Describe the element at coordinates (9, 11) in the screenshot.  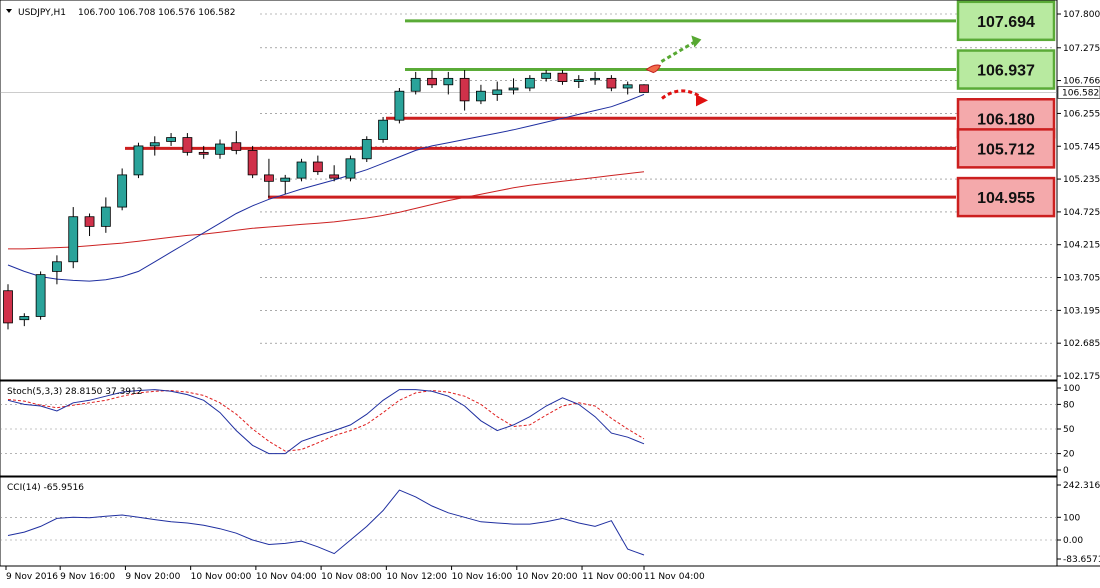
I see `dropdown-icon` at that location.